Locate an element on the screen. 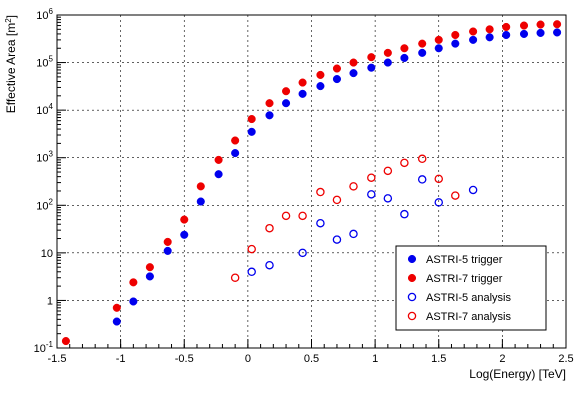 This screenshot has height=394, width=577. y-tick-value: 10 is located at coordinates (47, 254).